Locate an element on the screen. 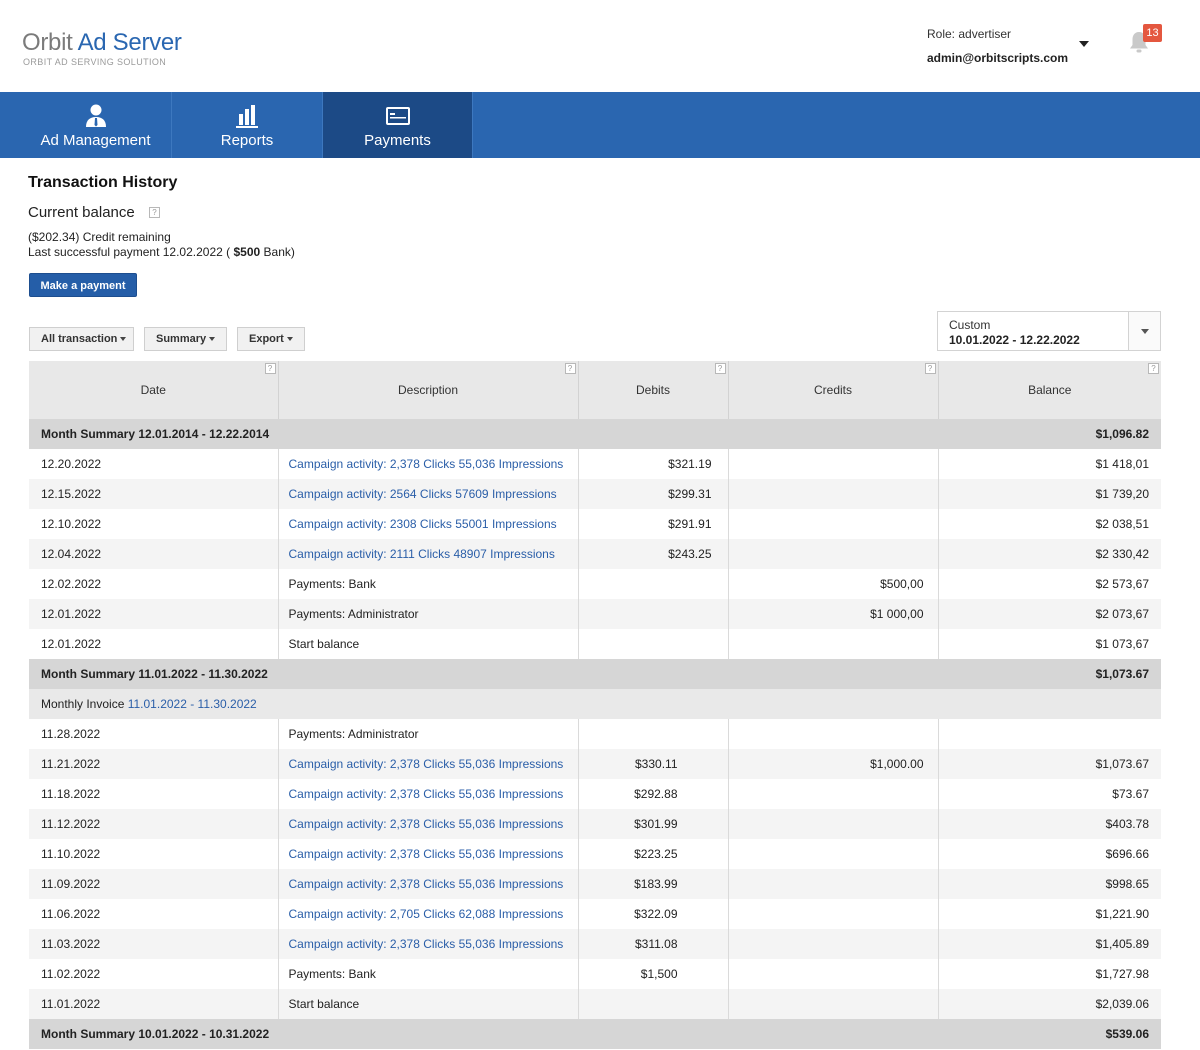 The width and height of the screenshot is (1200, 1050). cell-debit: $330.11 is located at coordinates (653, 764).